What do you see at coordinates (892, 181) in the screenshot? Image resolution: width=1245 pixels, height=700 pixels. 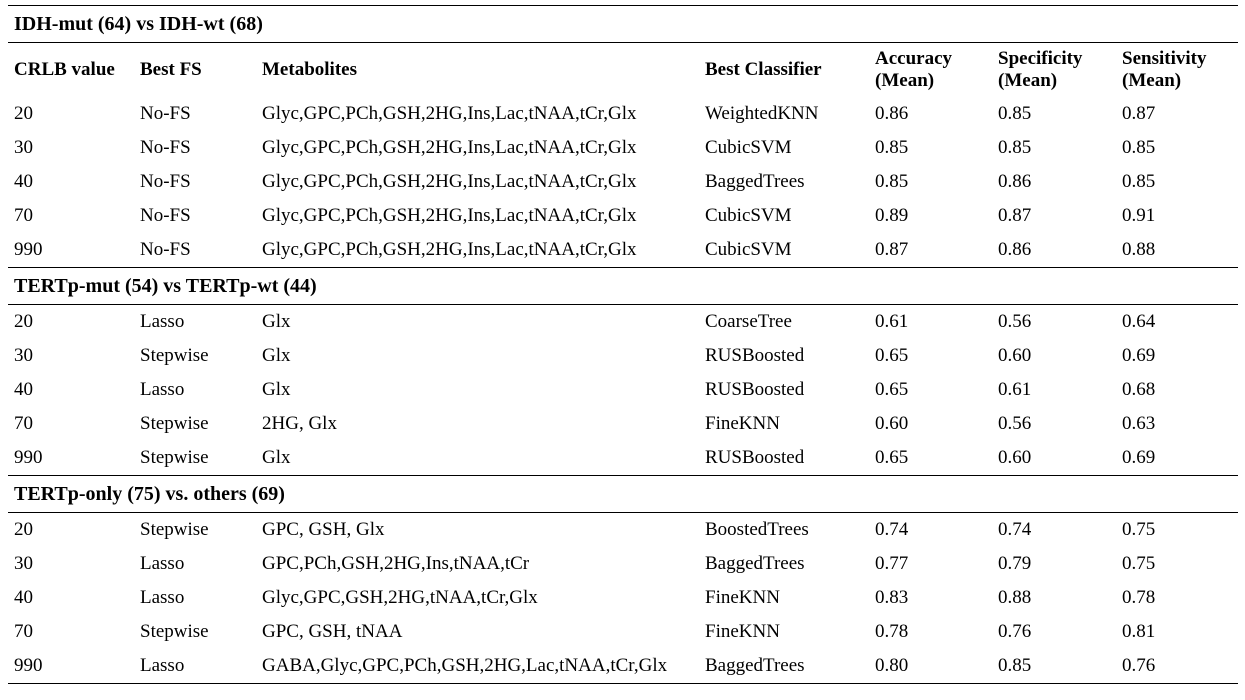 I see `cell-accuracy-mean: 0.85` at bounding box center [892, 181].